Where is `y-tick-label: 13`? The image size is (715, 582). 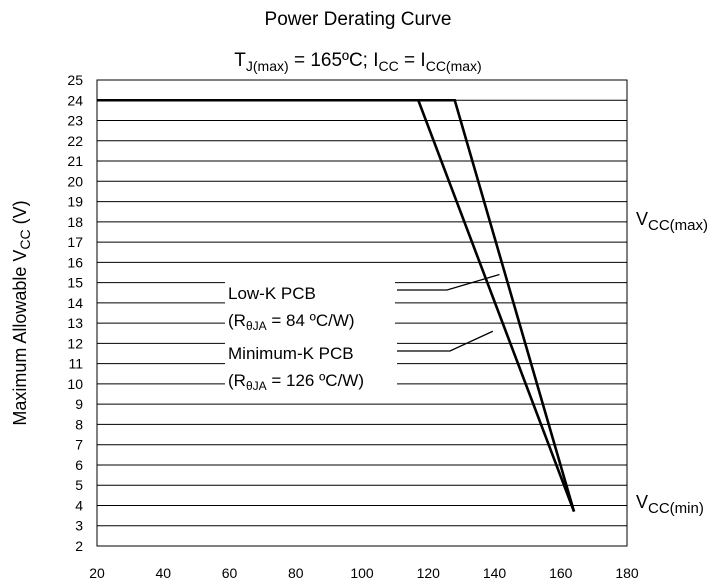 y-tick-label: 13 is located at coordinates (75, 323).